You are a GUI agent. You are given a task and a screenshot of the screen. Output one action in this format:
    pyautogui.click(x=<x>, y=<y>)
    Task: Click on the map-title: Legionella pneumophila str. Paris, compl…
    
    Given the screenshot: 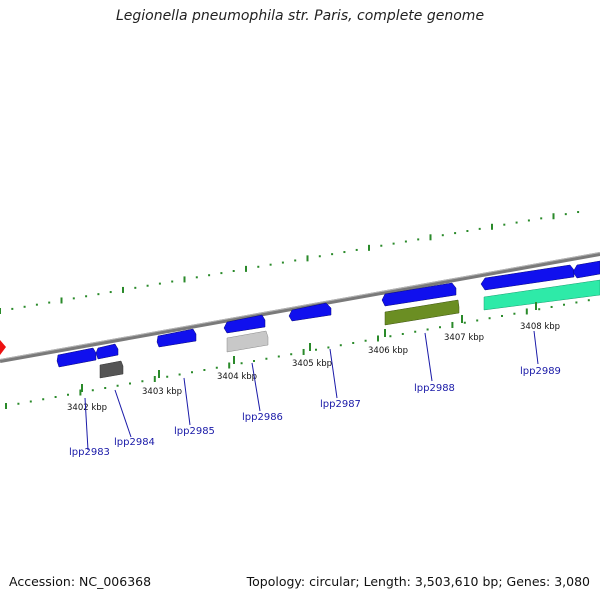 What is the action you would take?
    pyautogui.click(x=300, y=16)
    